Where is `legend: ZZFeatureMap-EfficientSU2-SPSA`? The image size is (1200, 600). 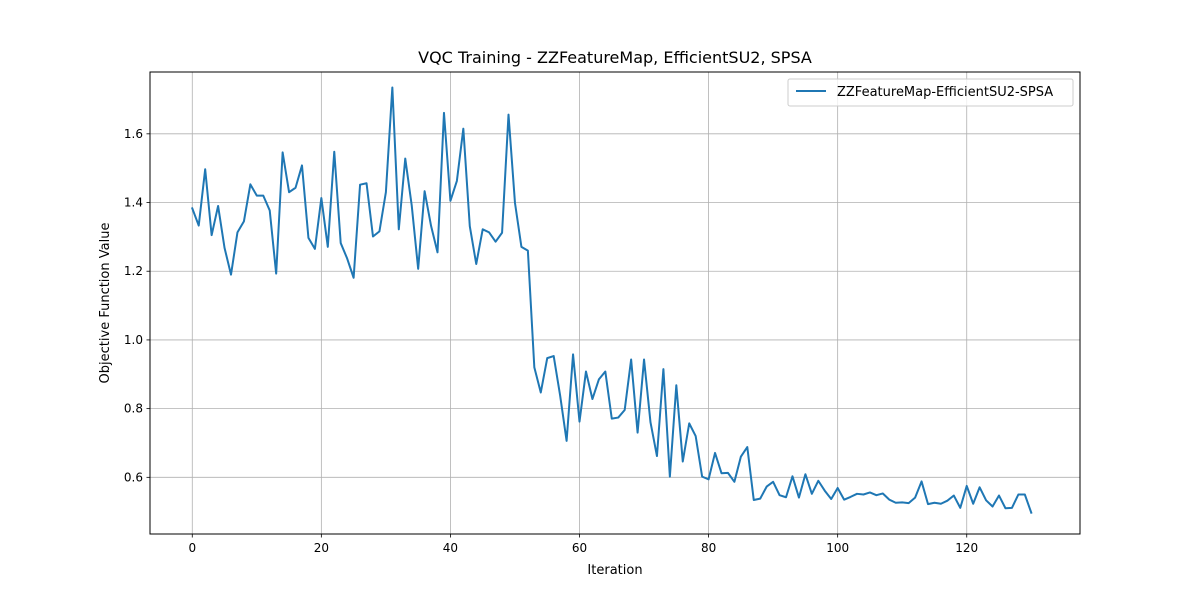 legend: ZZFeatureMap-EfficientSU2-SPSA is located at coordinates (930, 92).